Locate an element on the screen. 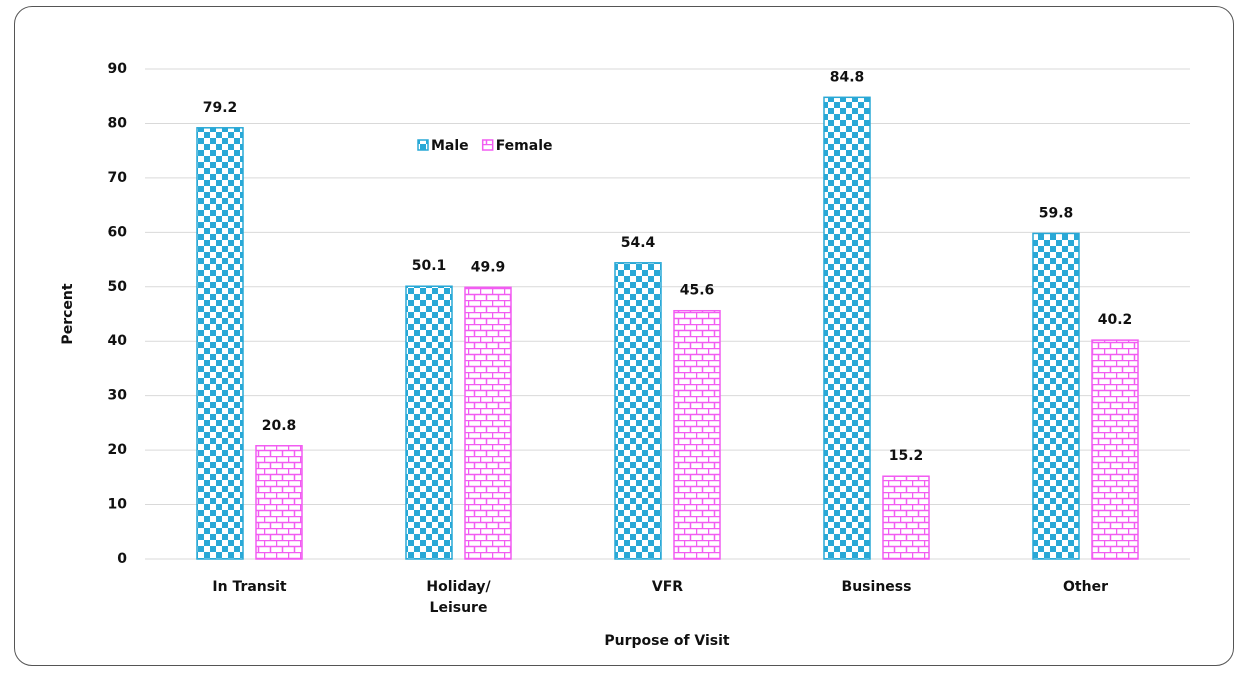 The height and width of the screenshot is (673, 1240). y-tick-label: 50 is located at coordinates (118, 287).